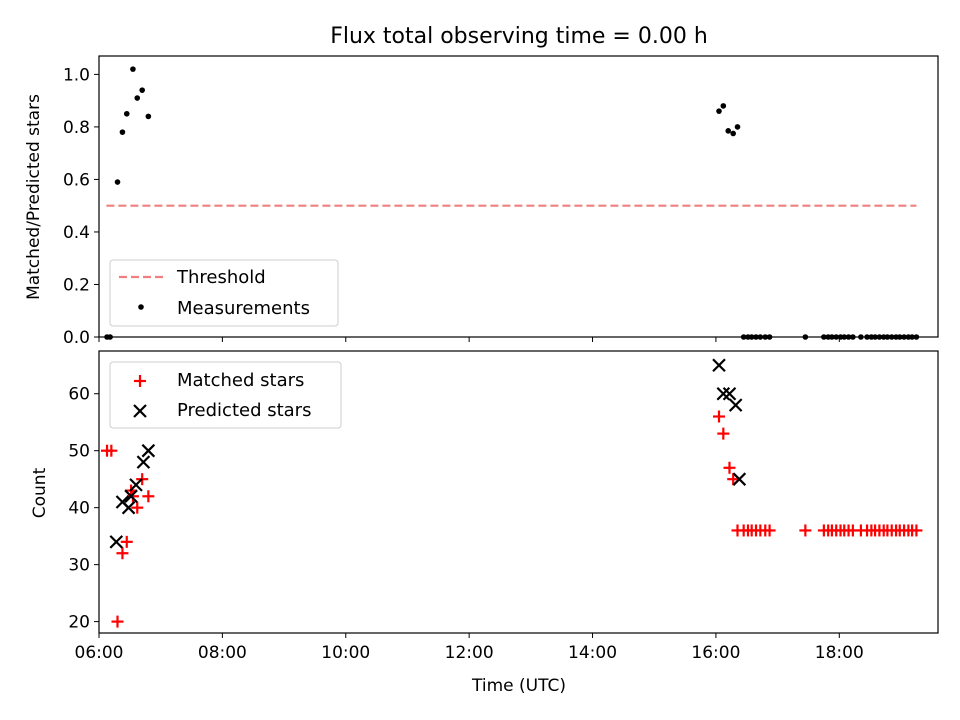 The image size is (960, 720). What do you see at coordinates (76, 233) in the screenshot?
I see `y-tick-label: 0.4` at bounding box center [76, 233].